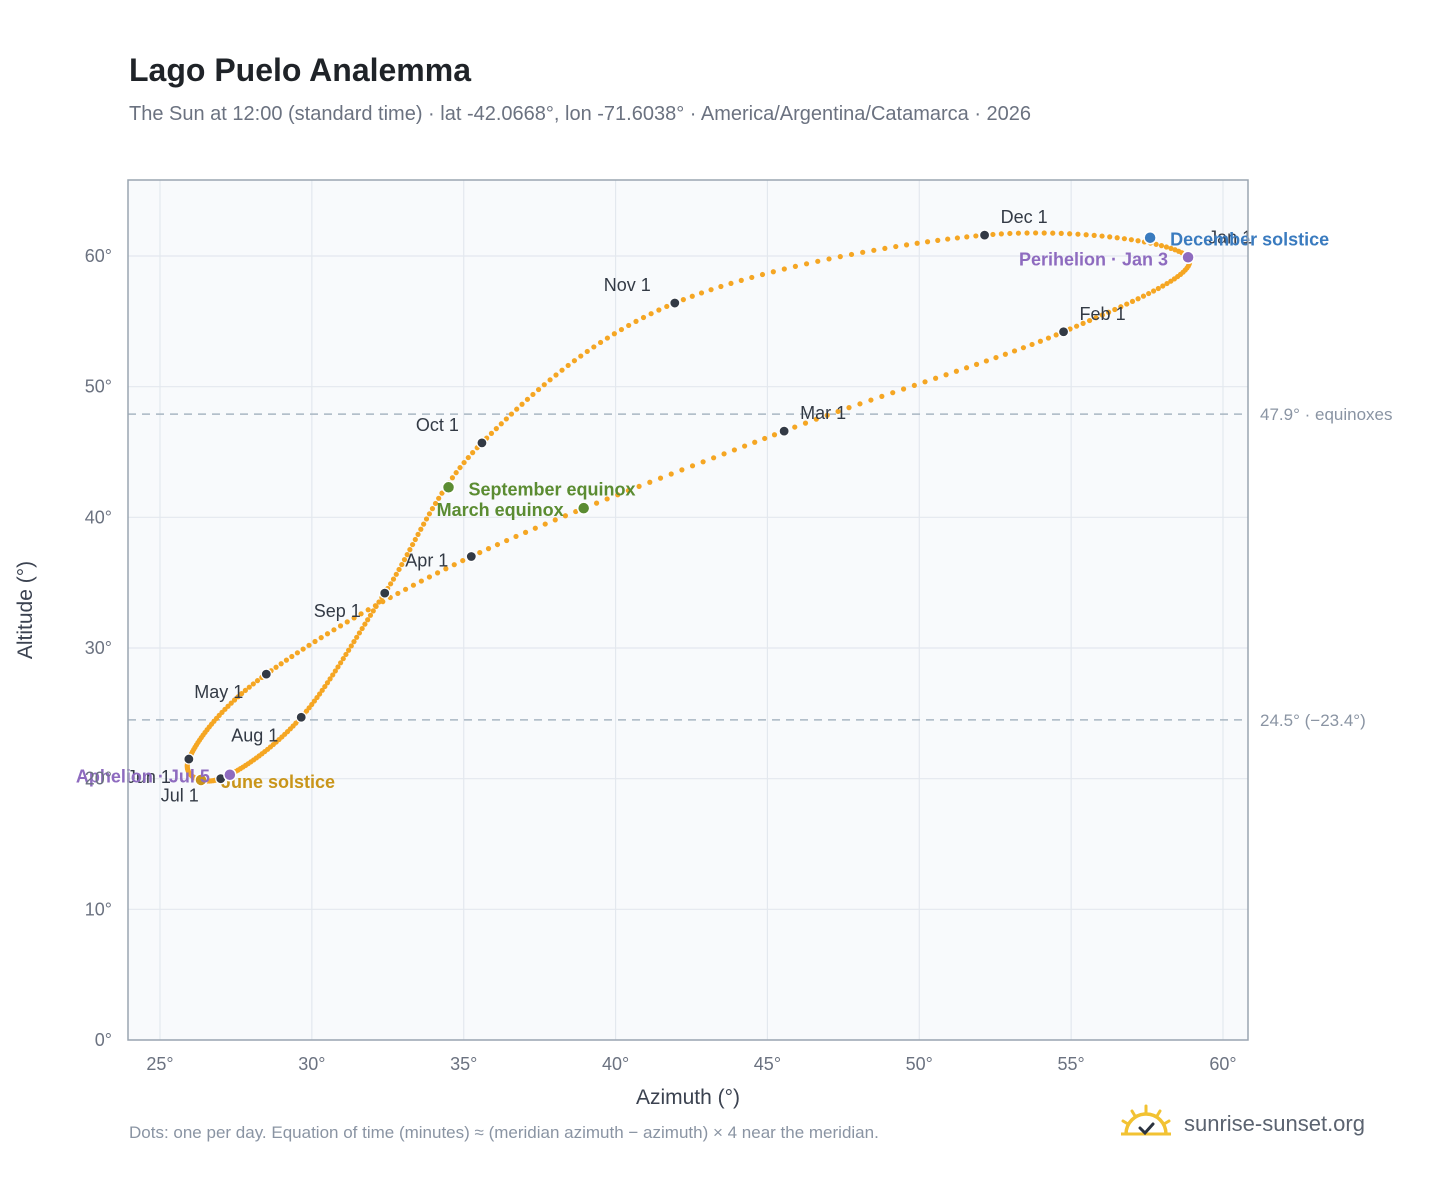 Image resolution: width=1448 pixels, height=1188 pixels. I want to click on y-tick-label: 40°, so click(98, 517).